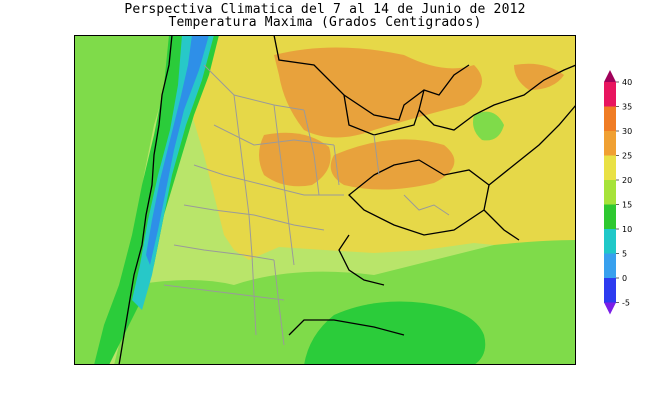  Describe the element at coordinates (177, 150) in the screenshot. I see `map-zone-blue-andes` at that location.